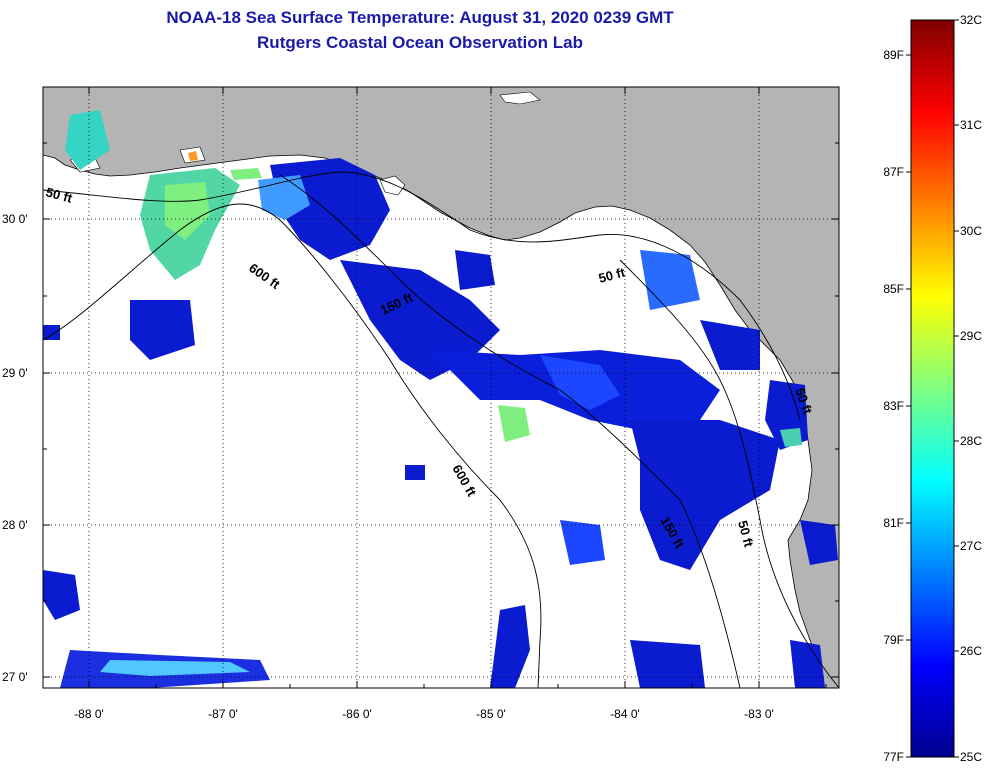  Describe the element at coordinates (305, 143) in the screenshot. I see `bay-inlet` at that location.